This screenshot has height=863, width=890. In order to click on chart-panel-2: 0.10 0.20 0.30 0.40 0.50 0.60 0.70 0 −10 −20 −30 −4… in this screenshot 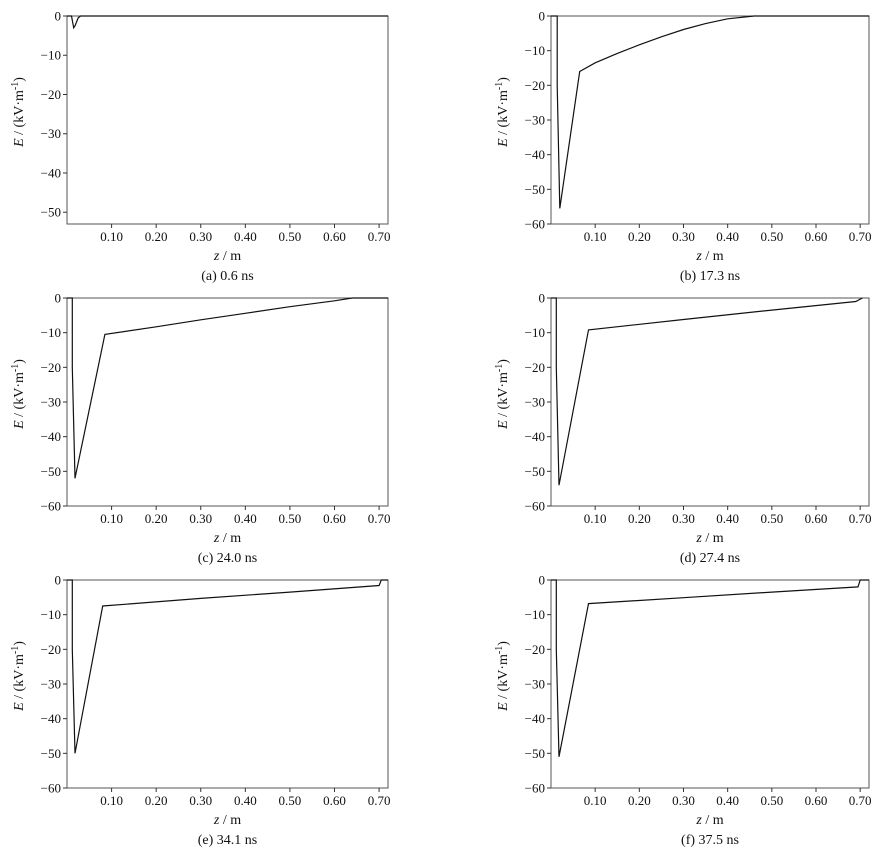, I will do `click(683, 147)`.